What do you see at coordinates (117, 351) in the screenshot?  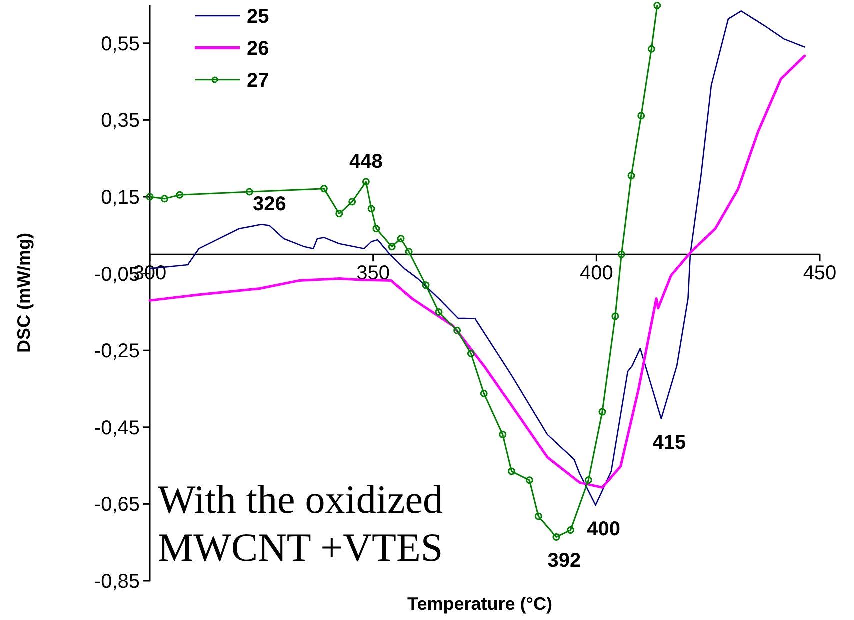 I see `y-tick-label: -0,25` at bounding box center [117, 351].